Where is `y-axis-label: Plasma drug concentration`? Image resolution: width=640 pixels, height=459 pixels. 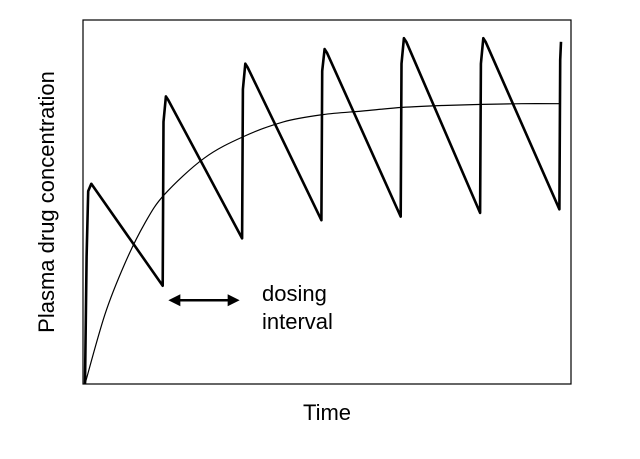
y-axis-label: Plasma drug concentration is located at coordinates (46, 202).